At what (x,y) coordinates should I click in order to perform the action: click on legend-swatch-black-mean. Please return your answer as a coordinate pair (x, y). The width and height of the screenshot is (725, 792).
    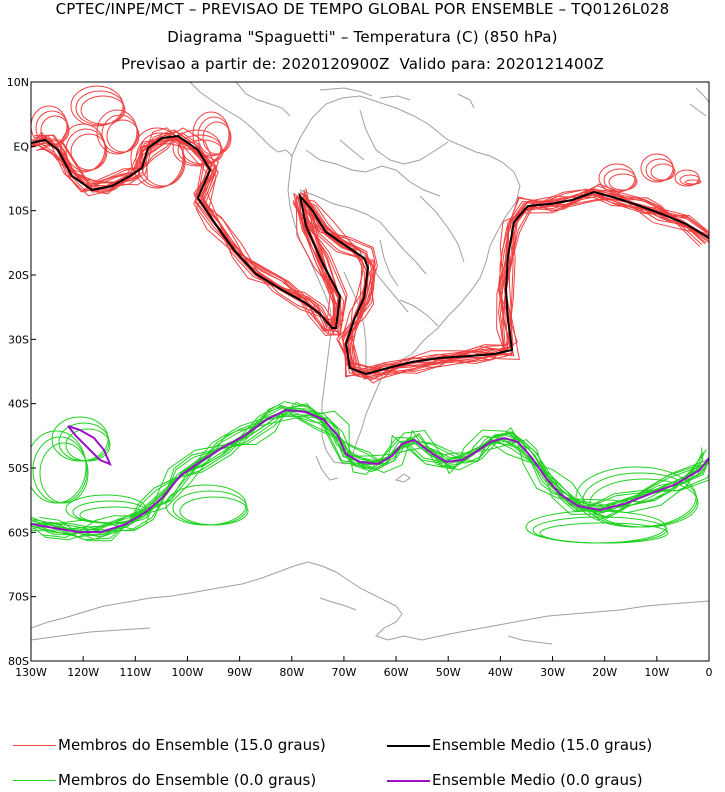
    Looking at the image, I should click on (408, 746).